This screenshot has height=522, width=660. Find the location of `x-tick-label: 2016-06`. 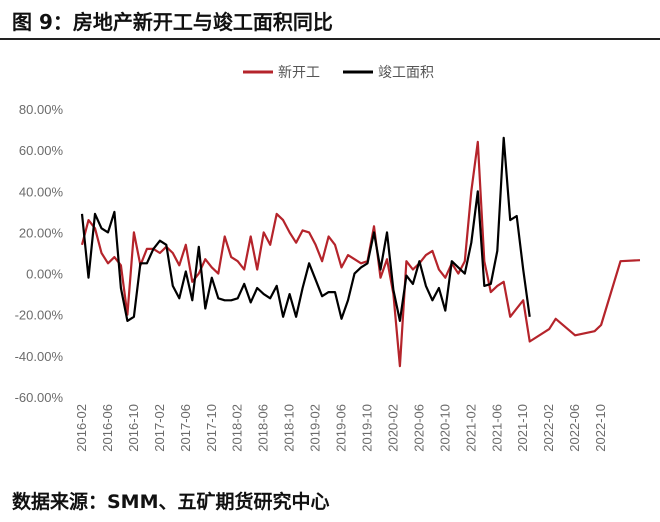

x-tick-label: 2016-06 is located at coordinates (107, 428).